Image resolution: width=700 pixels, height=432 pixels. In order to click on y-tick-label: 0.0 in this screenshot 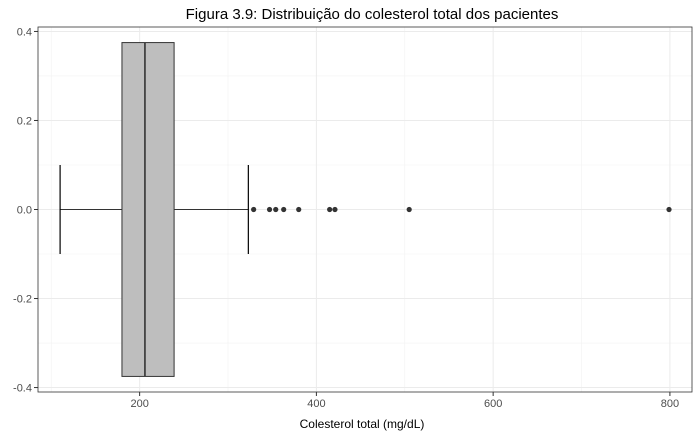, I will do `click(24, 211)`.